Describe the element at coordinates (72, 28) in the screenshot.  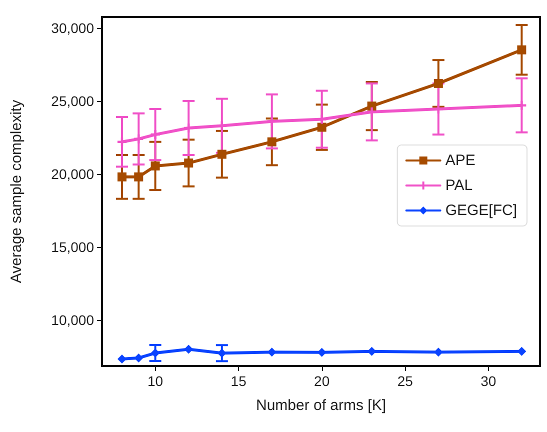
I see `y-tick-label: 30,000` at that location.